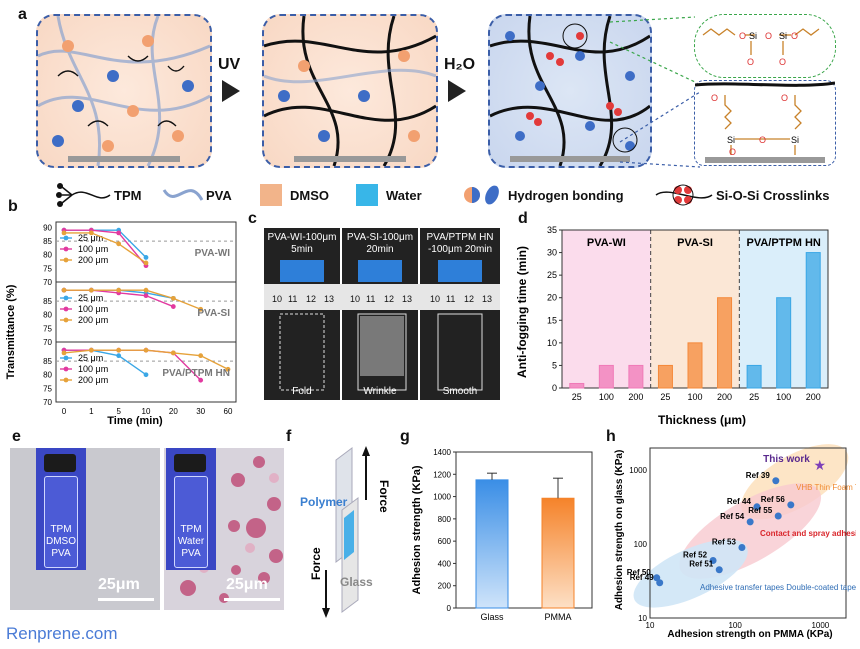 This screenshot has width=860, height=649. I want to click on ruler-tick: 10, so click(355, 299).